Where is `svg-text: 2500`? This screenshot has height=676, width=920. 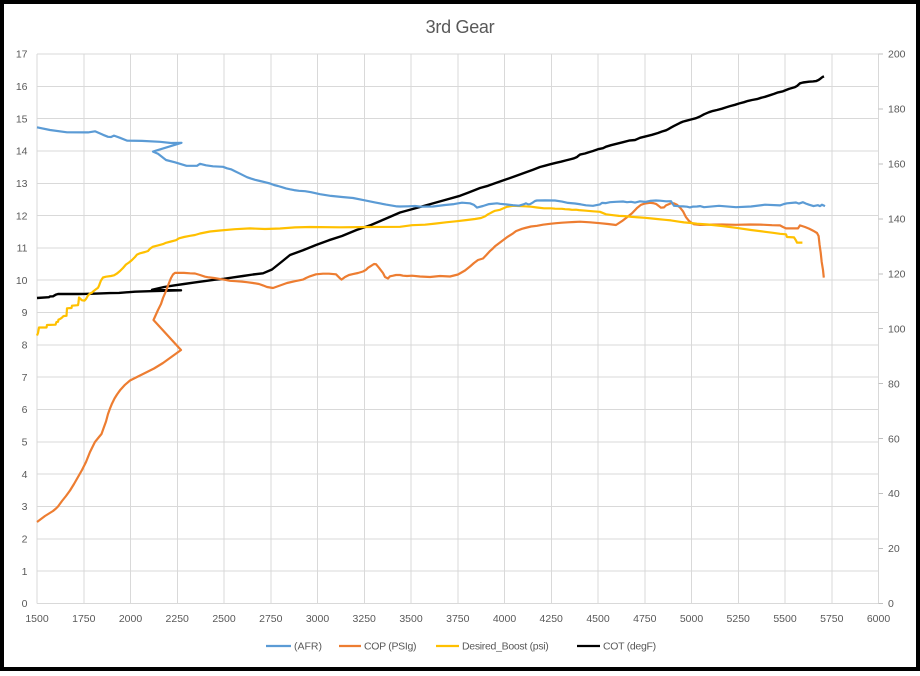
svg-text: 2500 is located at coordinates (224, 619).